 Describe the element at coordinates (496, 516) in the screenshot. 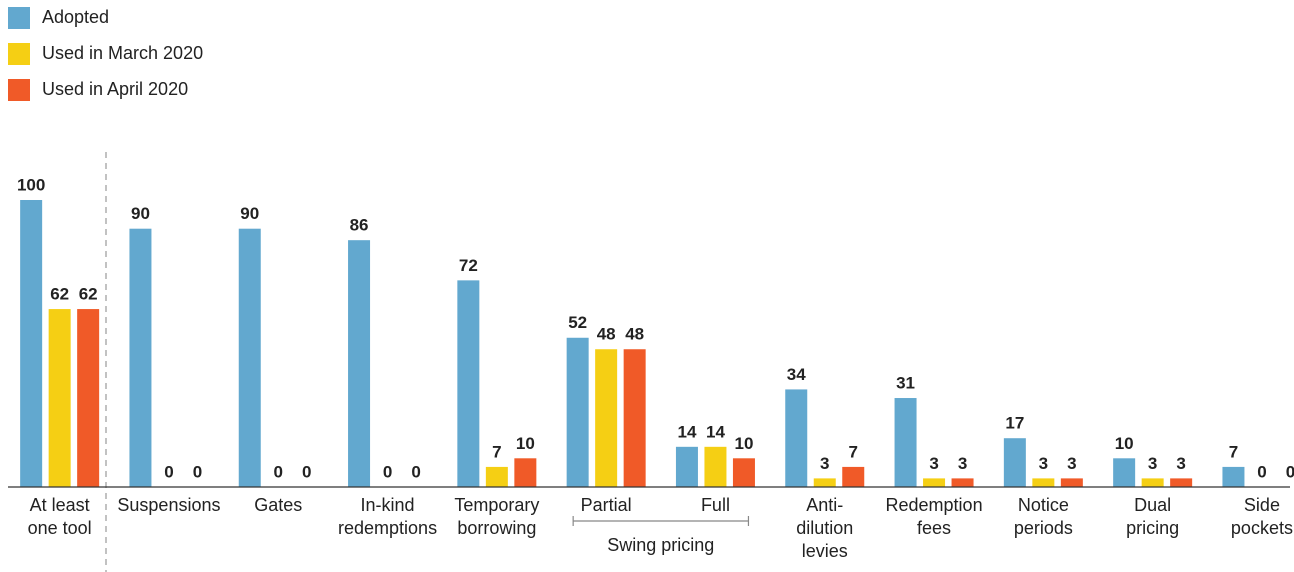

I see `x-tick-label: Temporary borrowing` at that location.